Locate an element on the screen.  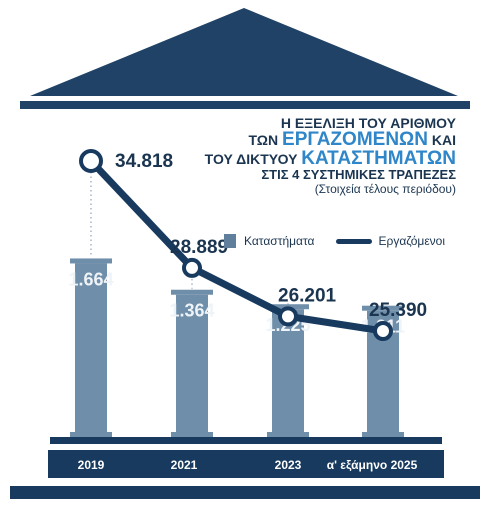
title-line-2: ΤΩΝ ΕΡΓΑΖΟΜΕΝΩΝ ΚΑΙ is located at coordinates (330, 139).